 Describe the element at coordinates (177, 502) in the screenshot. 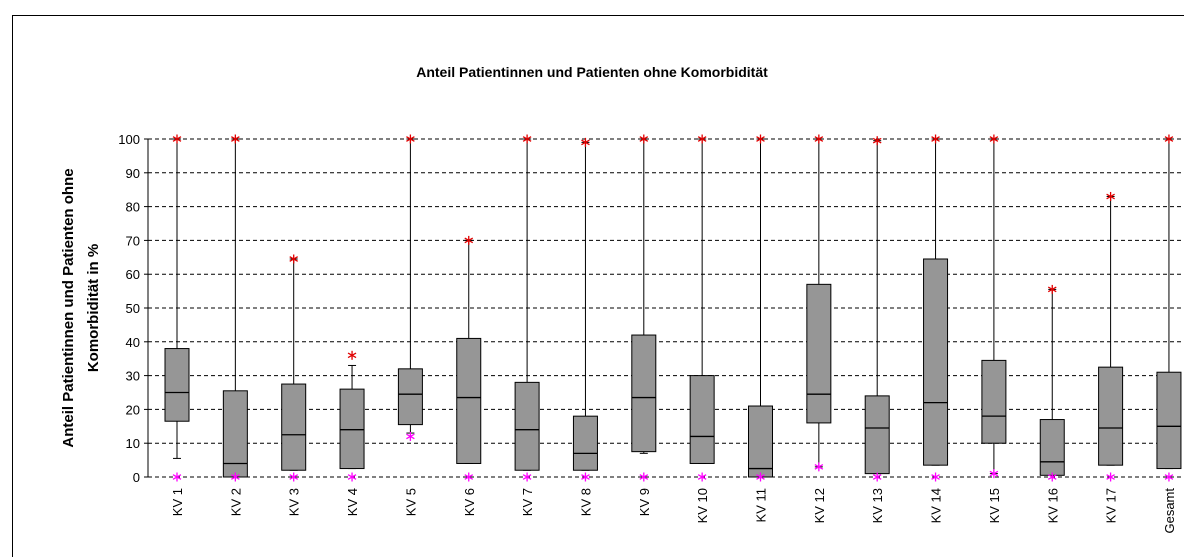

I see `x-tick-label: KV 1` at that location.